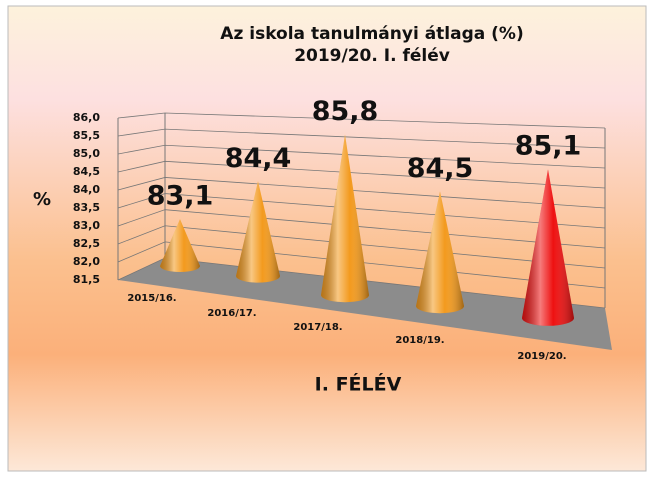 This screenshot has height=477, width=654. Describe the element at coordinates (317, 327) in the screenshot. I see `x-tick-label: 2017/18.` at that location.